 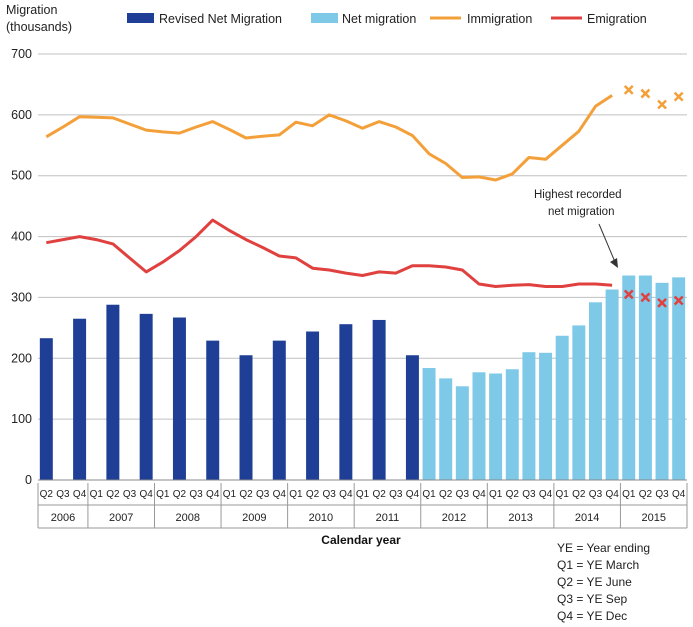 I want to click on y-tick-label-200: 200, so click(x=21, y=358).